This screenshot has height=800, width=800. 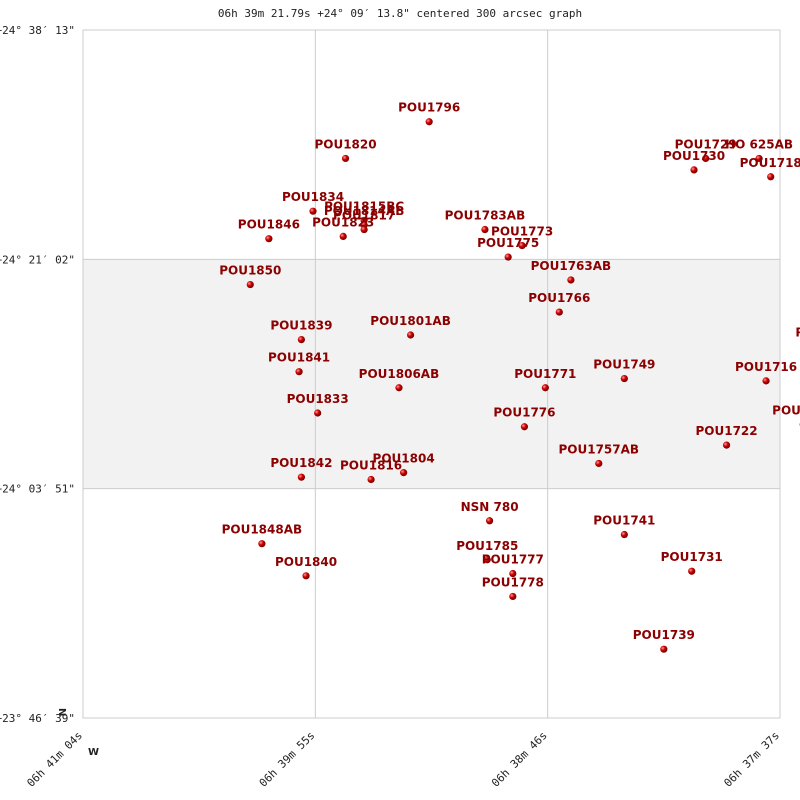 I want to click on star-label: POU1716, so click(x=766, y=367).